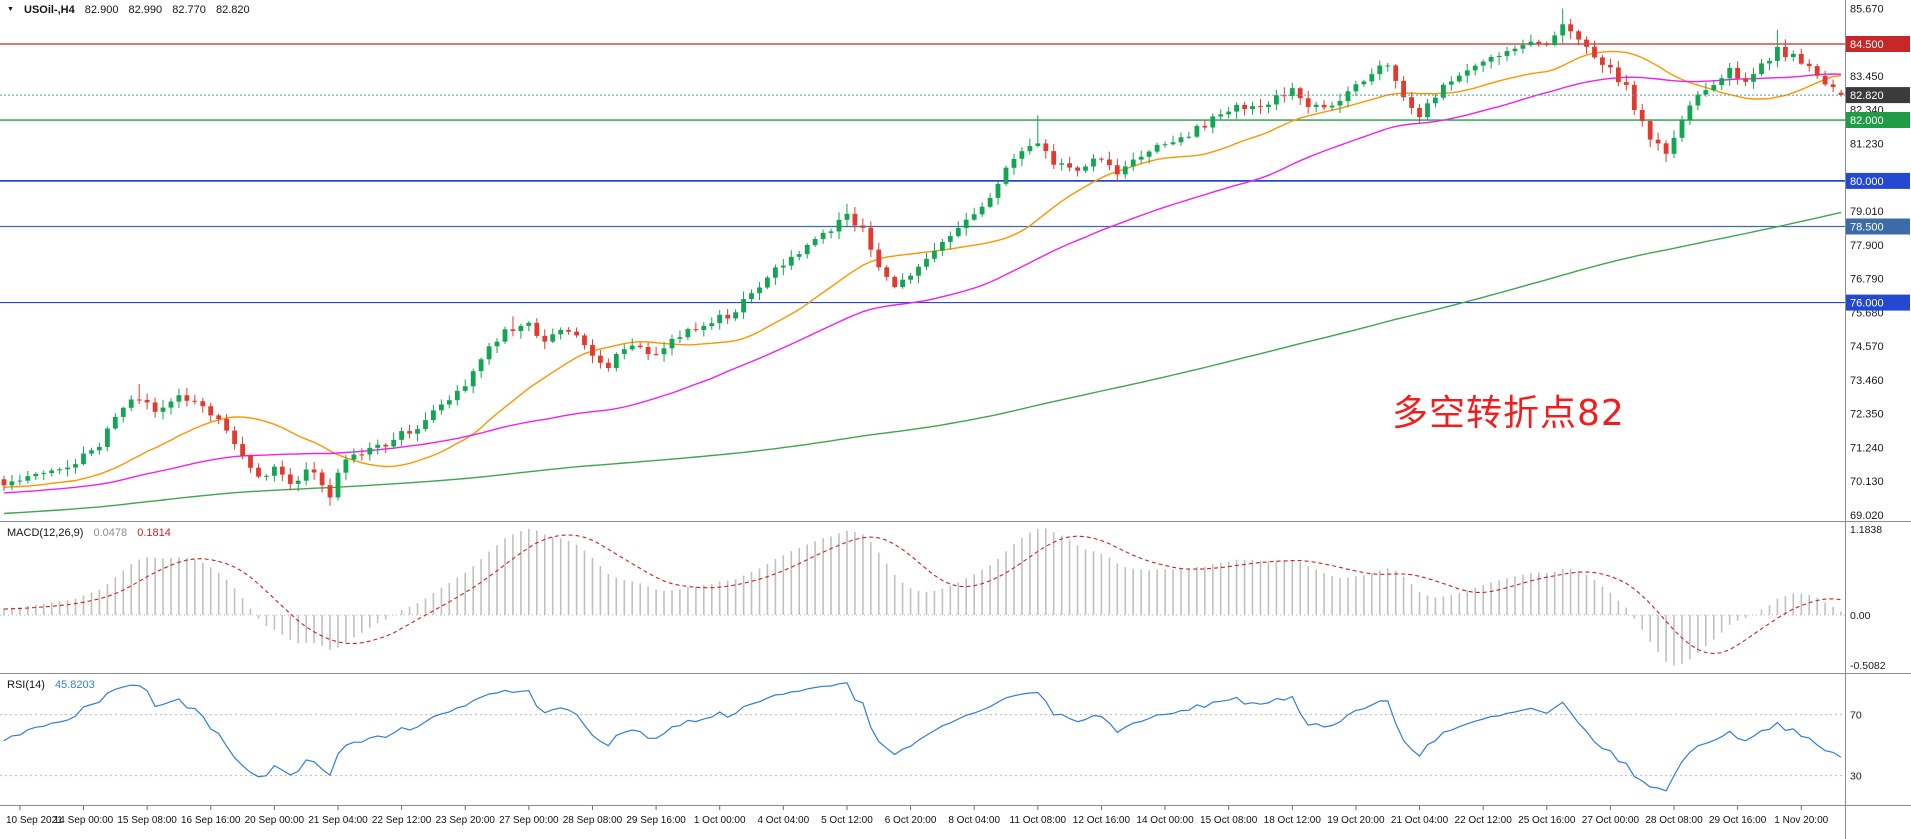  I want to click on svg-text: 5 Oct 12:00, so click(847, 820).